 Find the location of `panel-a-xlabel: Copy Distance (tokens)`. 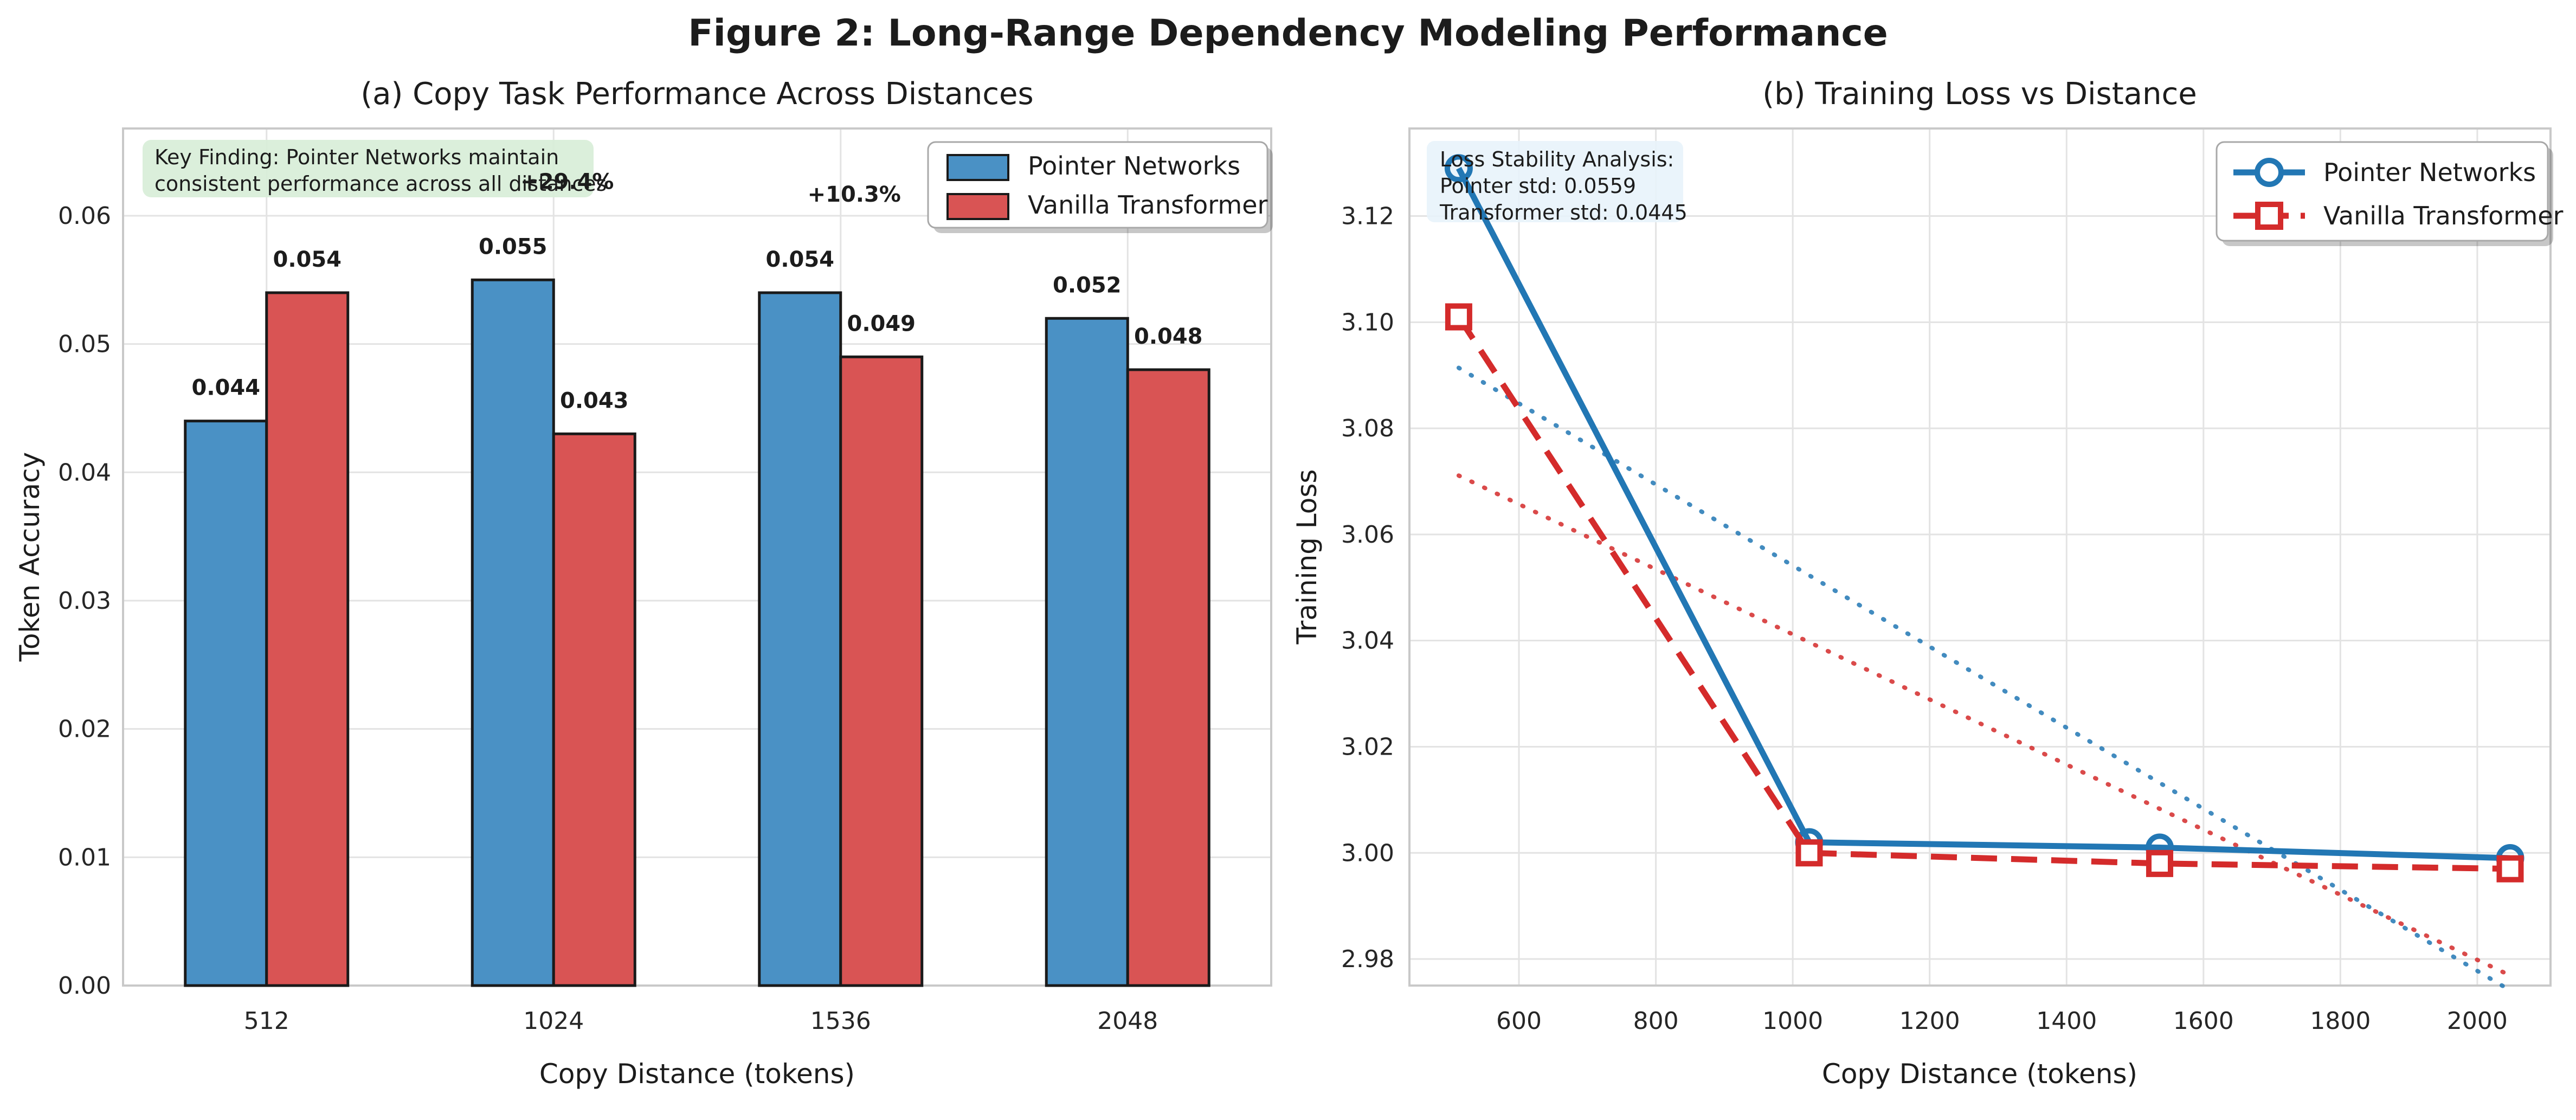

panel-a-xlabel: Copy Distance (tokens) is located at coordinates (697, 1074).